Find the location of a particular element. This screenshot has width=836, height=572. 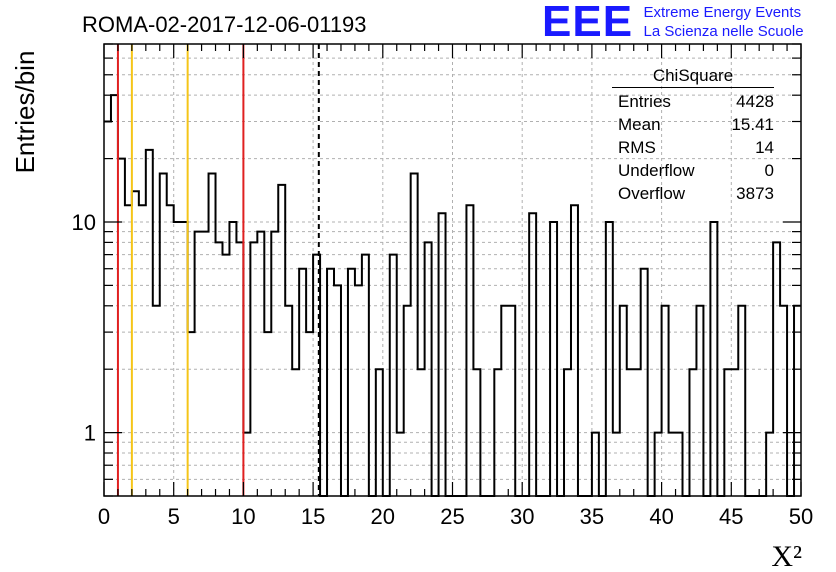

y-axis-label: Entries/bin is located at coordinates (25, 112).